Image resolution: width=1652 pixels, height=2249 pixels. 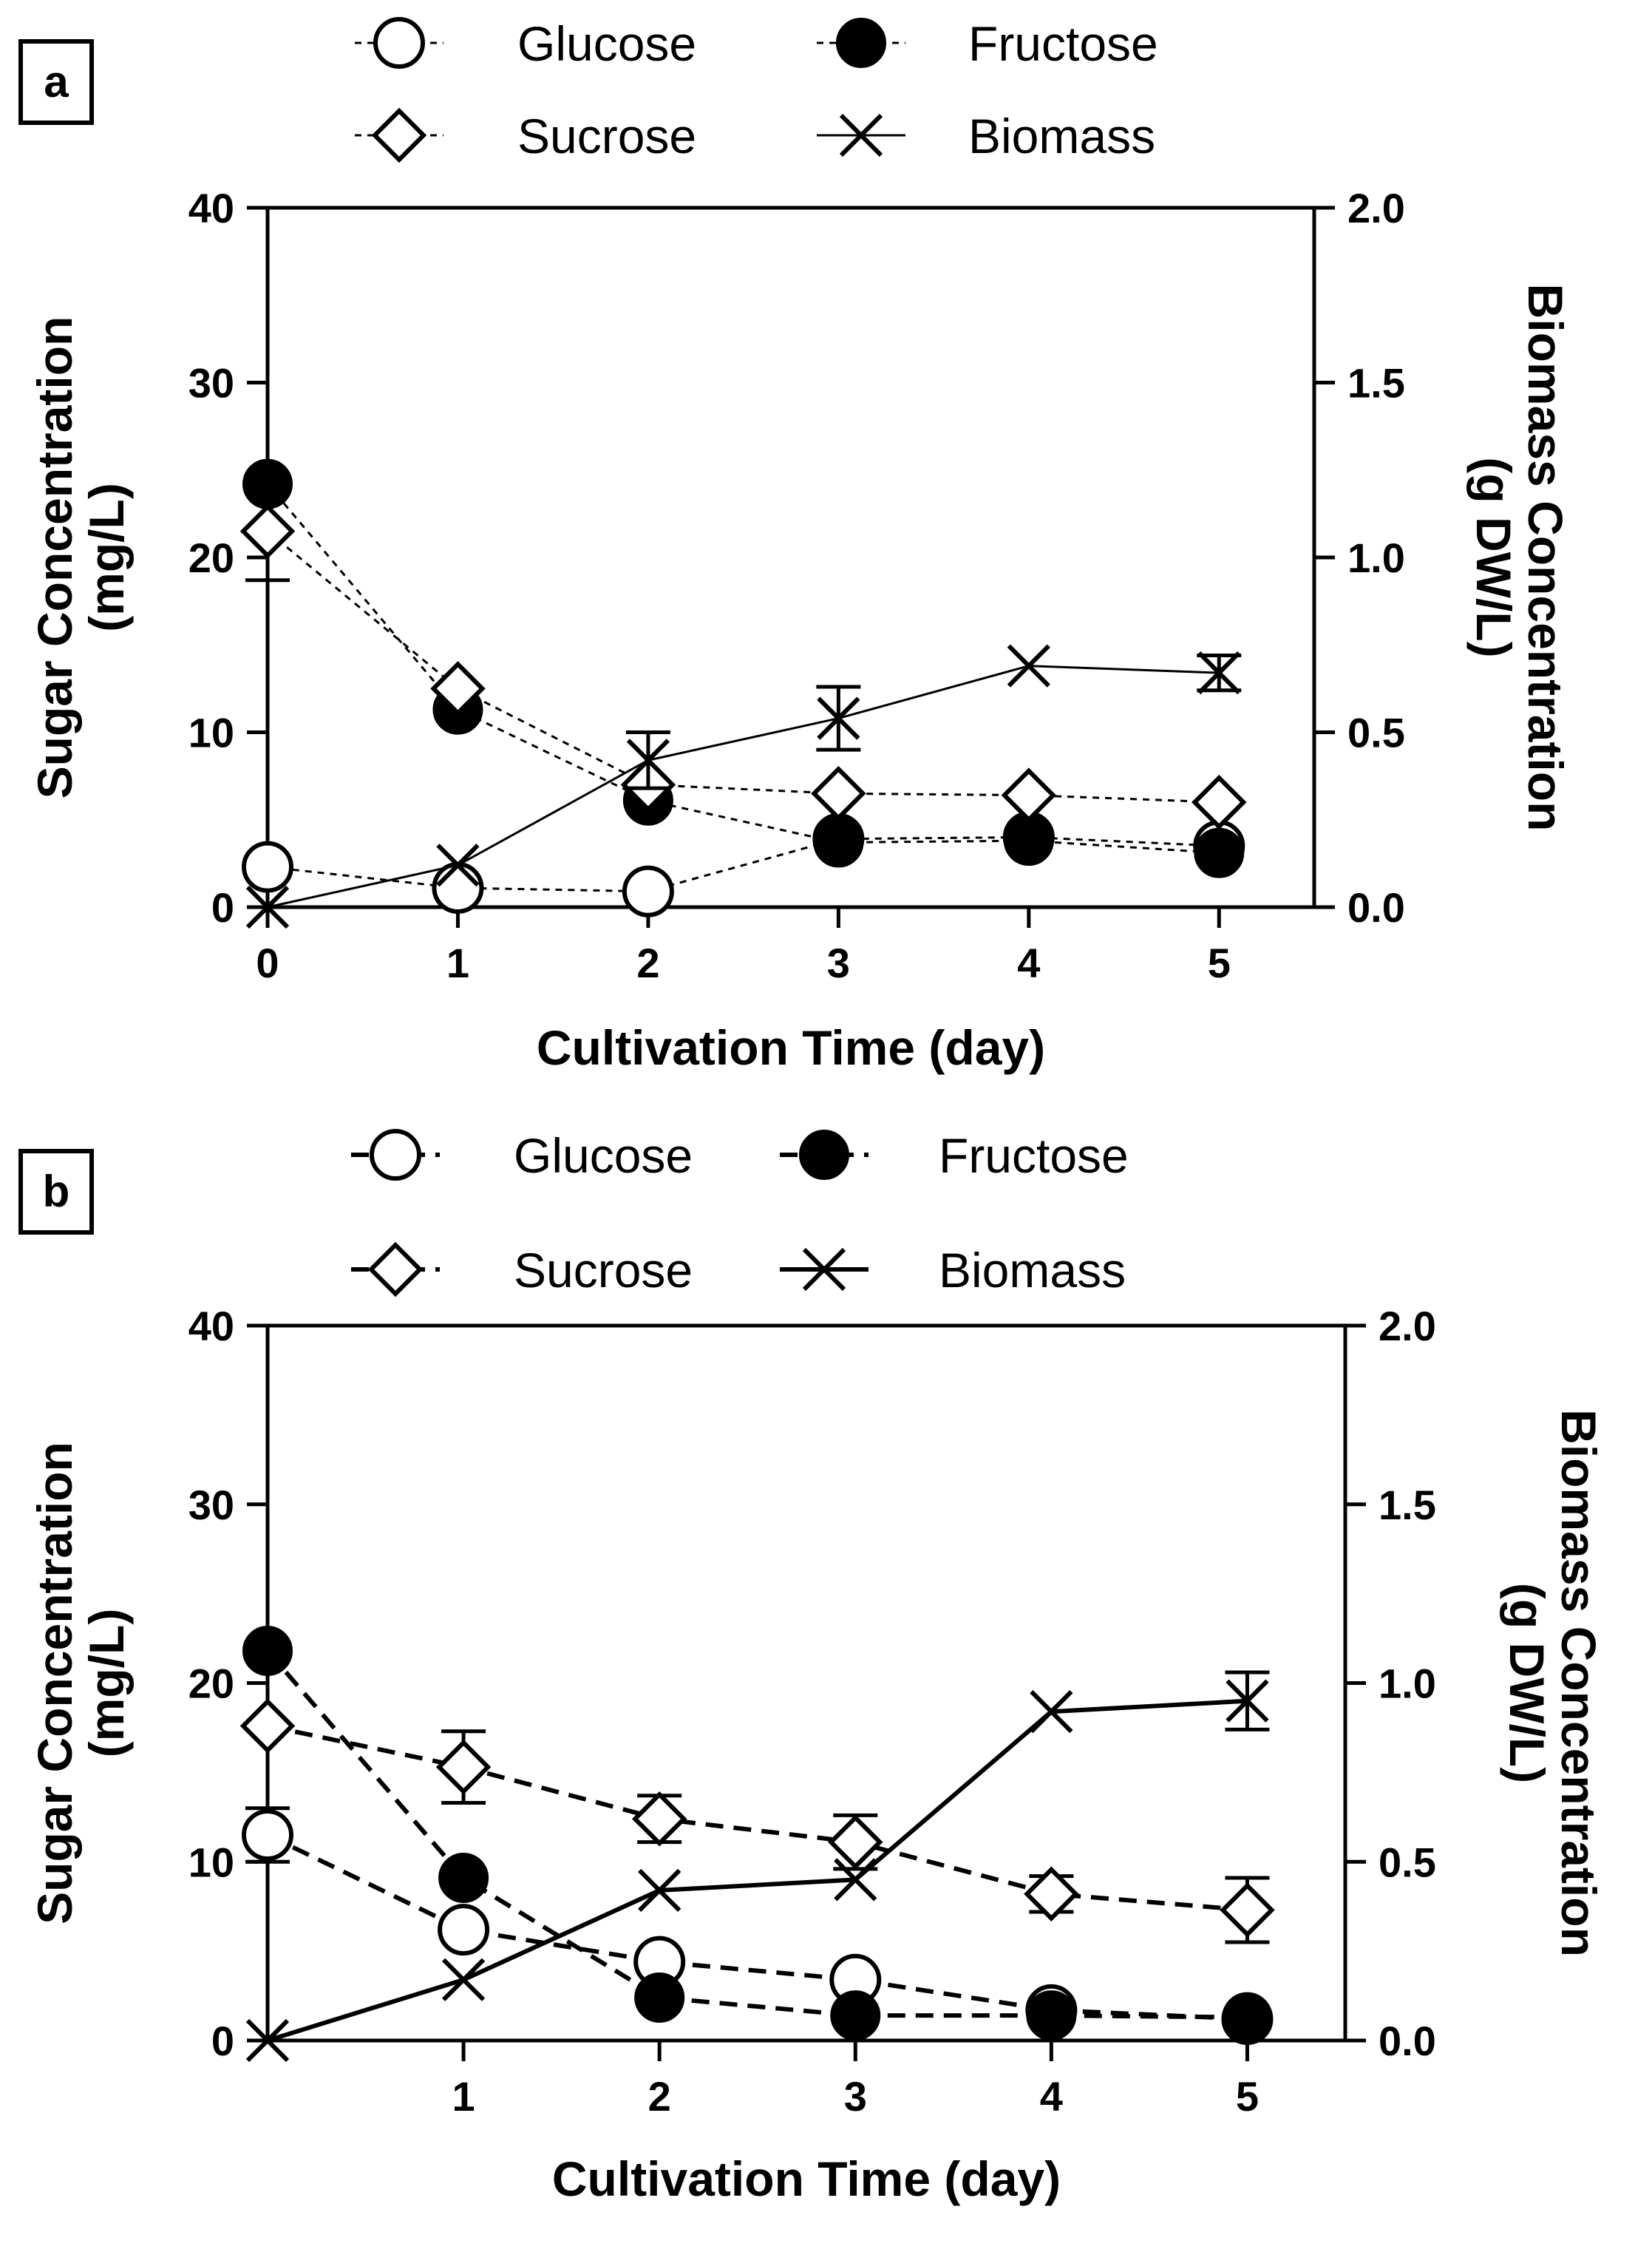 What do you see at coordinates (607, 136) in the screenshot?
I see `legend-label: Sucrose` at bounding box center [607, 136].